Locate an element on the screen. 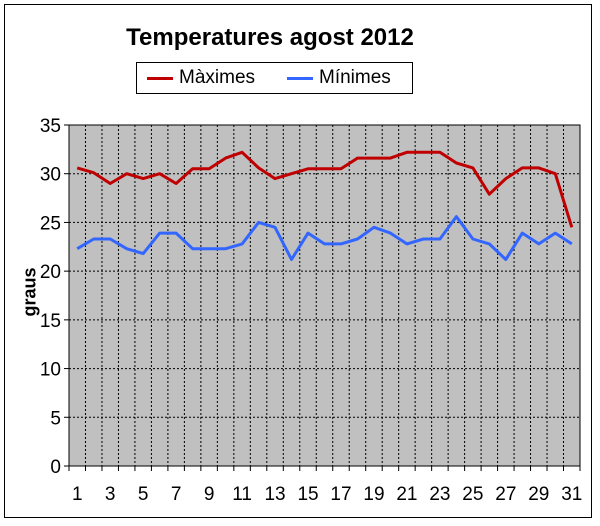 Image resolution: width=600 pixels, height=526 pixels. y-tick-label: 25 is located at coordinates (50, 223).